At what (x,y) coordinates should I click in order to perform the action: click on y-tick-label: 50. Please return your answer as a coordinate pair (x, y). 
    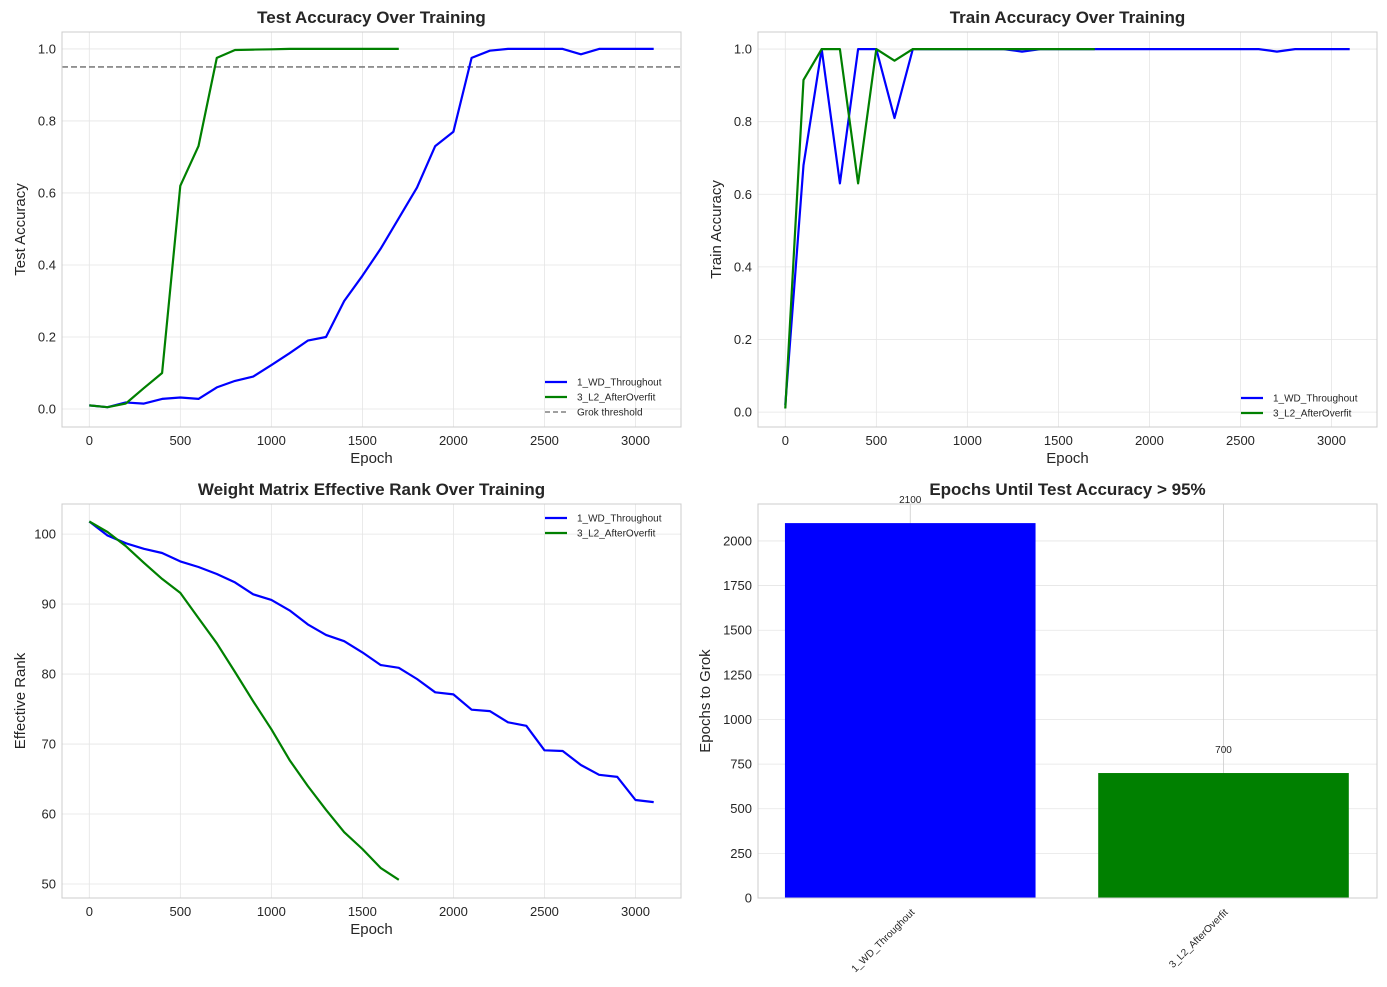
    Looking at the image, I should click on (49, 884).